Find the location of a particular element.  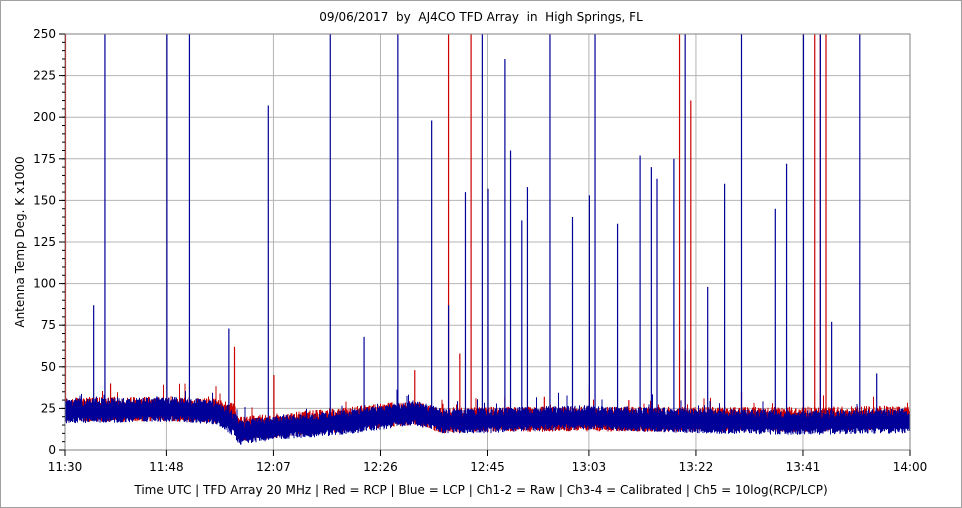

x-tick-label: 12:26 is located at coordinates (380, 467).